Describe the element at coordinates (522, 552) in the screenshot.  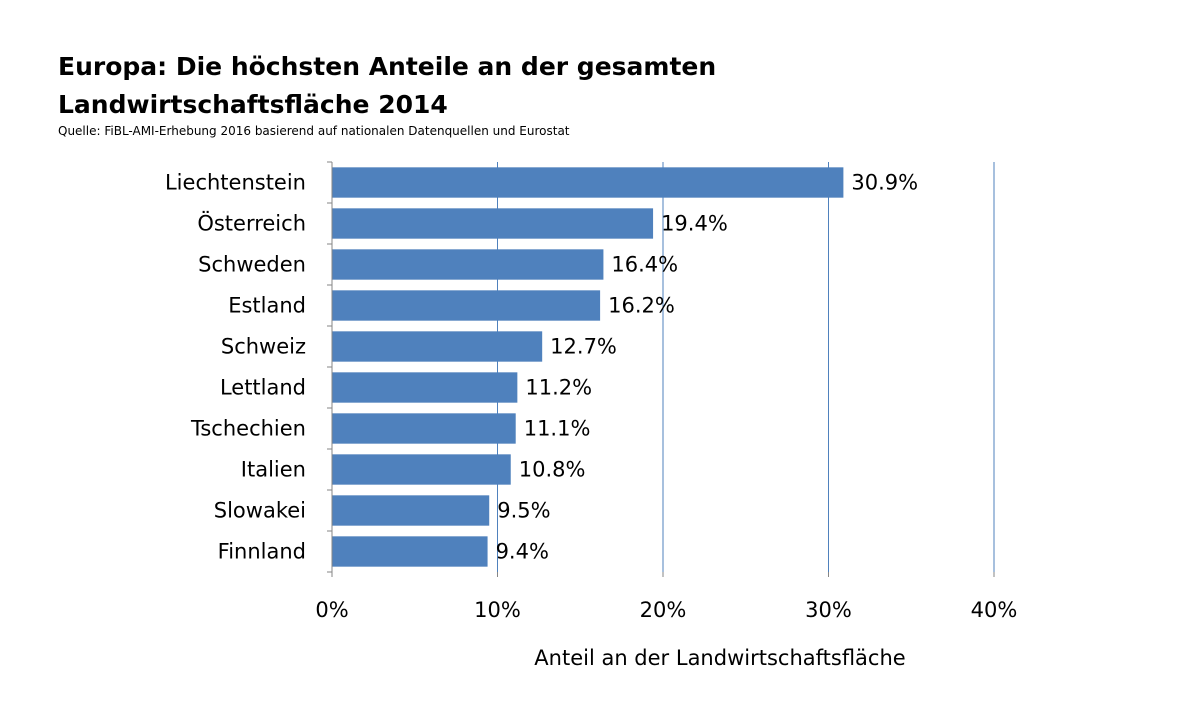
I see `data-label: 9.4%` at that location.